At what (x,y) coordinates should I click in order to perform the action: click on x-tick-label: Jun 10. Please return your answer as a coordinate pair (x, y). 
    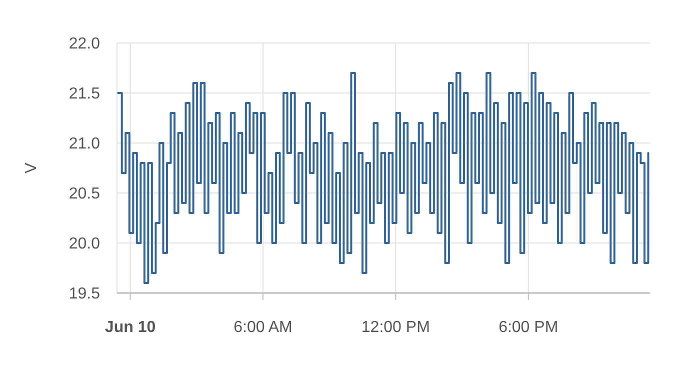
    Looking at the image, I should click on (130, 327).